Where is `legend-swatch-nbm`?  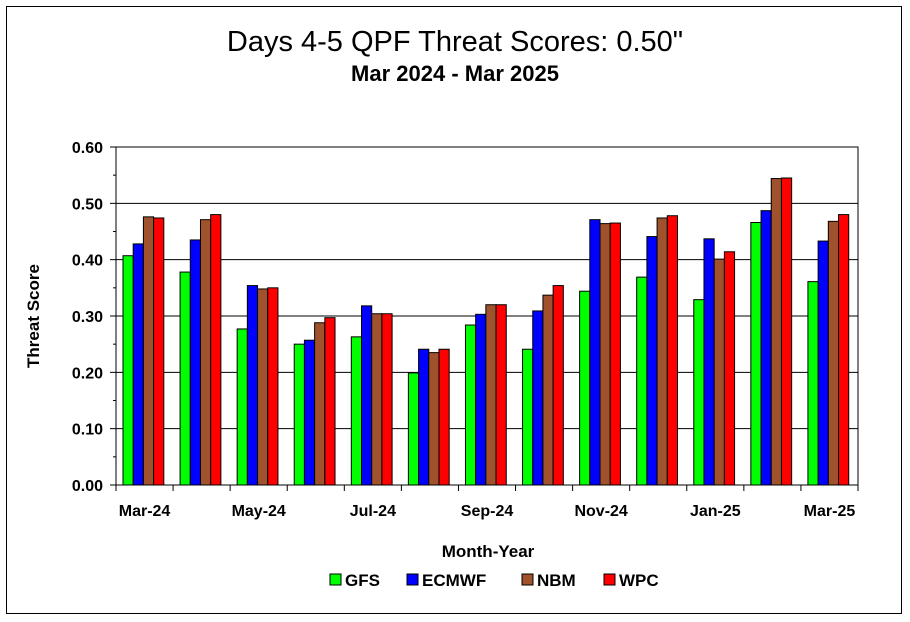
legend-swatch-nbm is located at coordinates (527, 579).